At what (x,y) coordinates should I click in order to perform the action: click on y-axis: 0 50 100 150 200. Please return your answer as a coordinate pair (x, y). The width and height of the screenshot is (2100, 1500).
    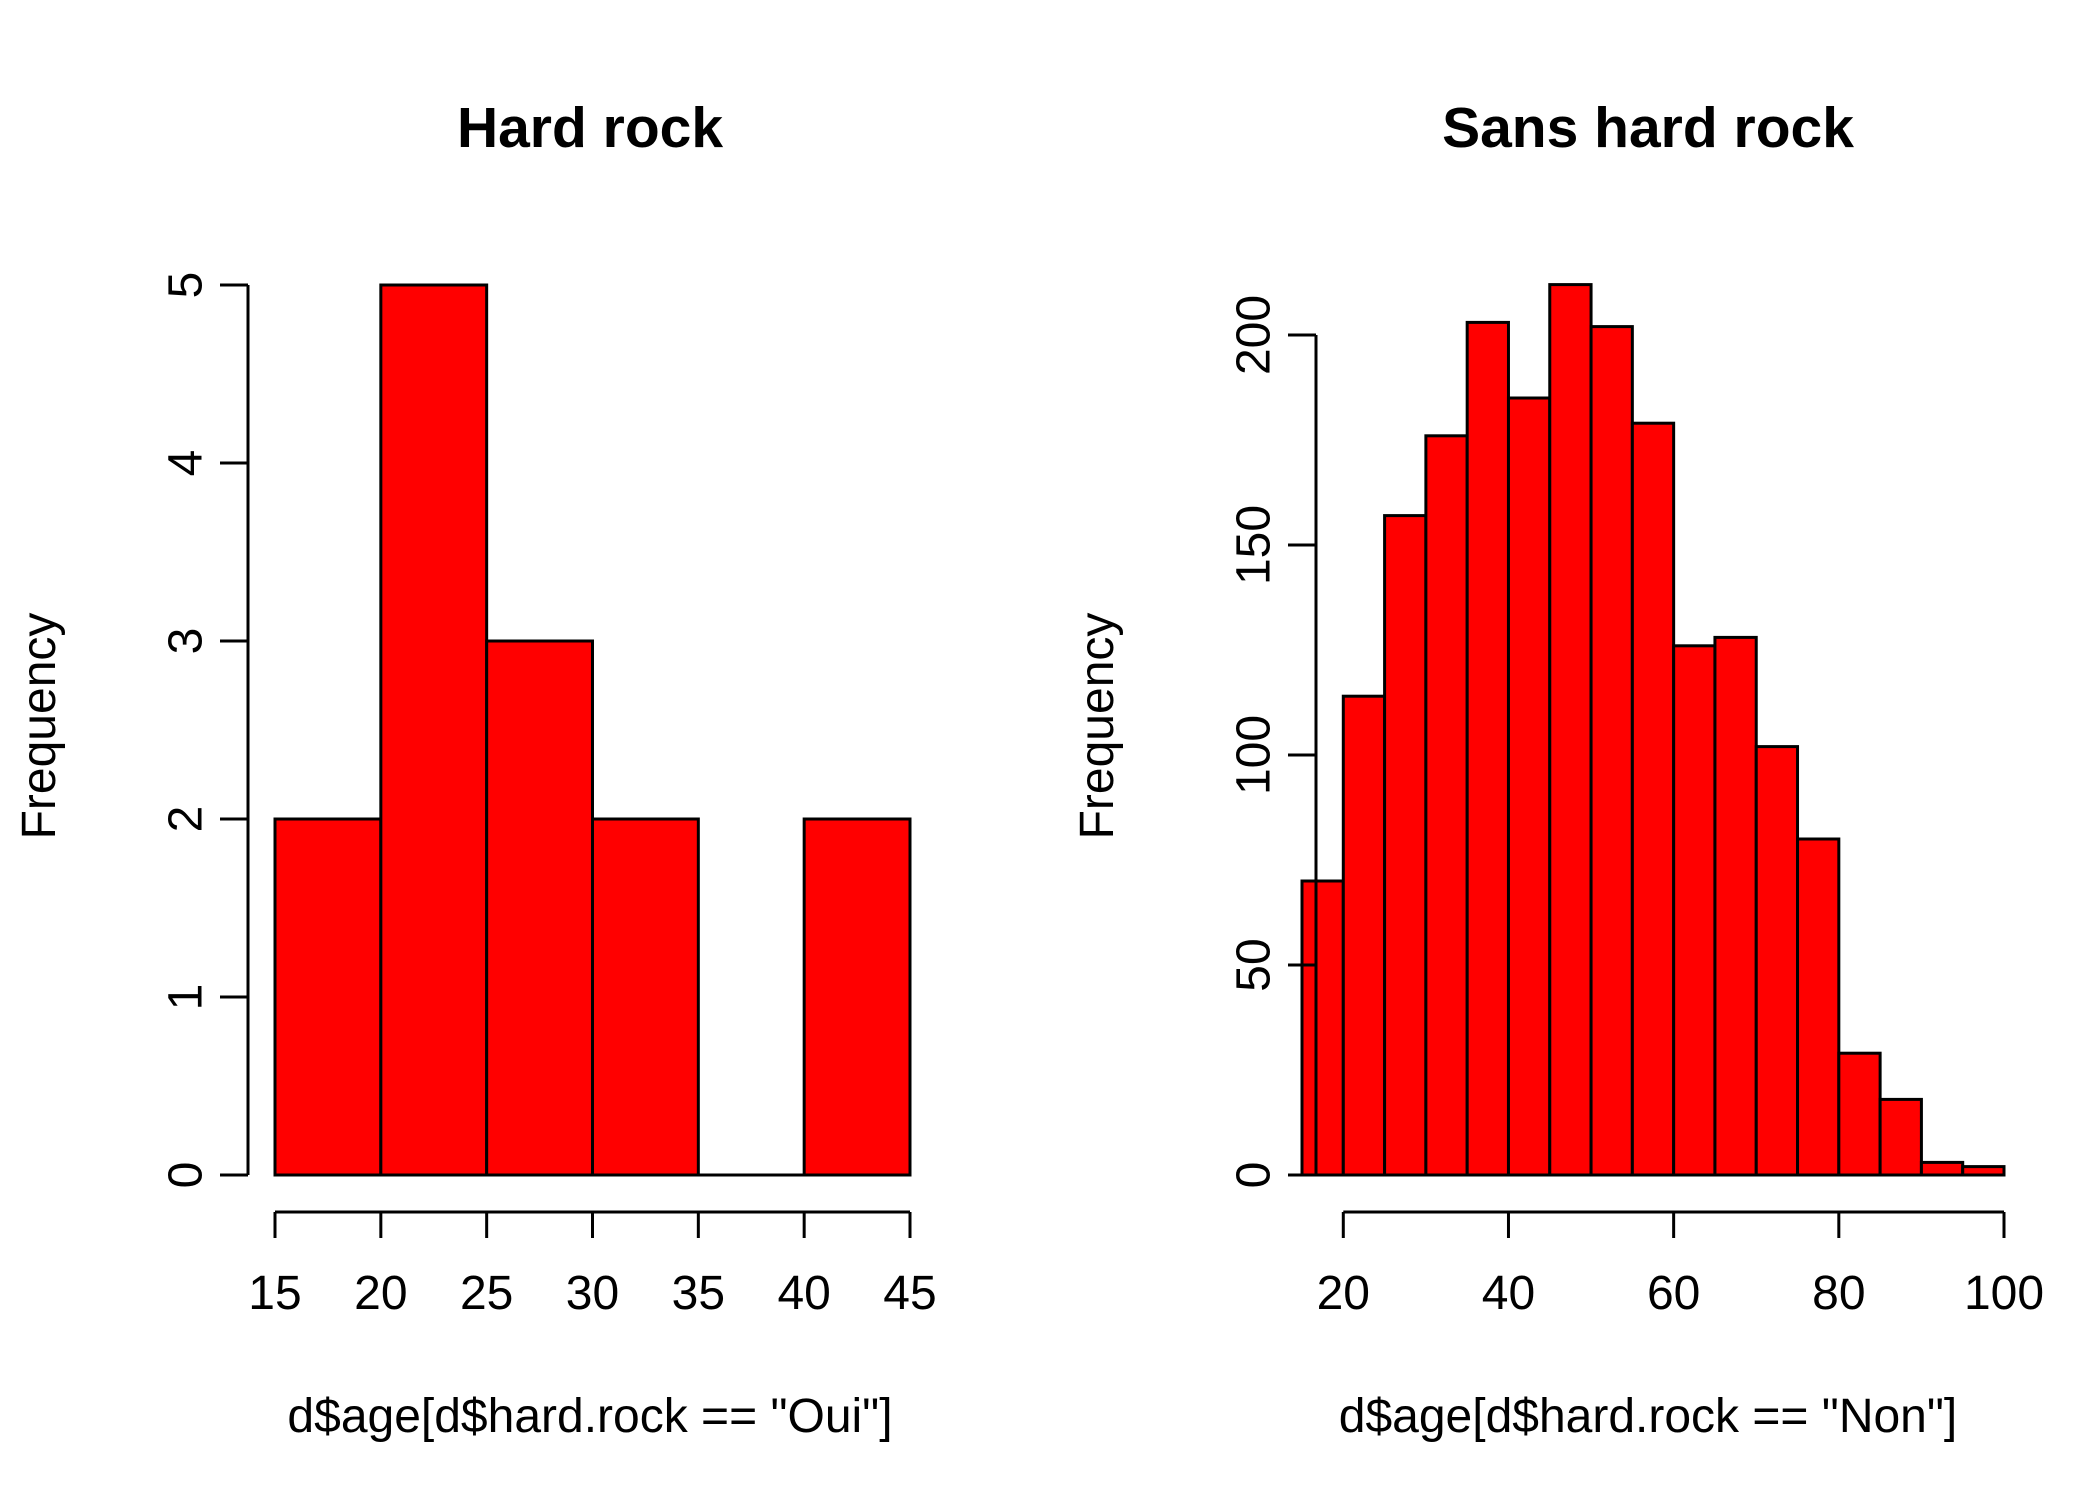
    Looking at the image, I should click on (1273, 742).